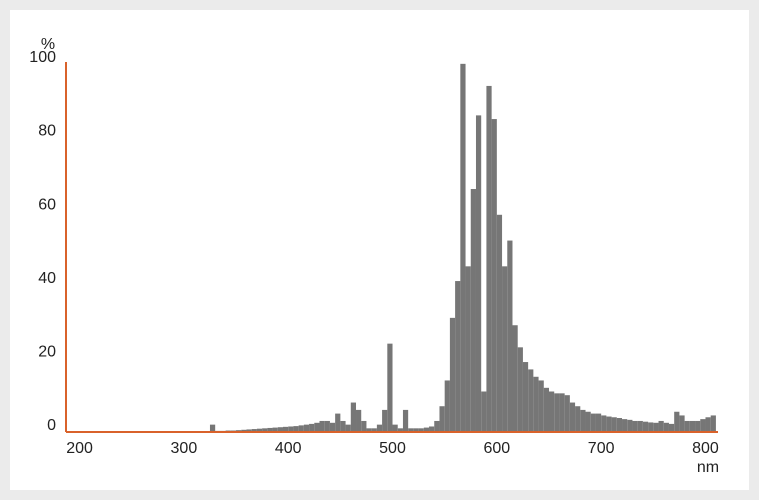 The height and width of the screenshot is (500, 759). I want to click on x-tick-label: 800, so click(705, 448).